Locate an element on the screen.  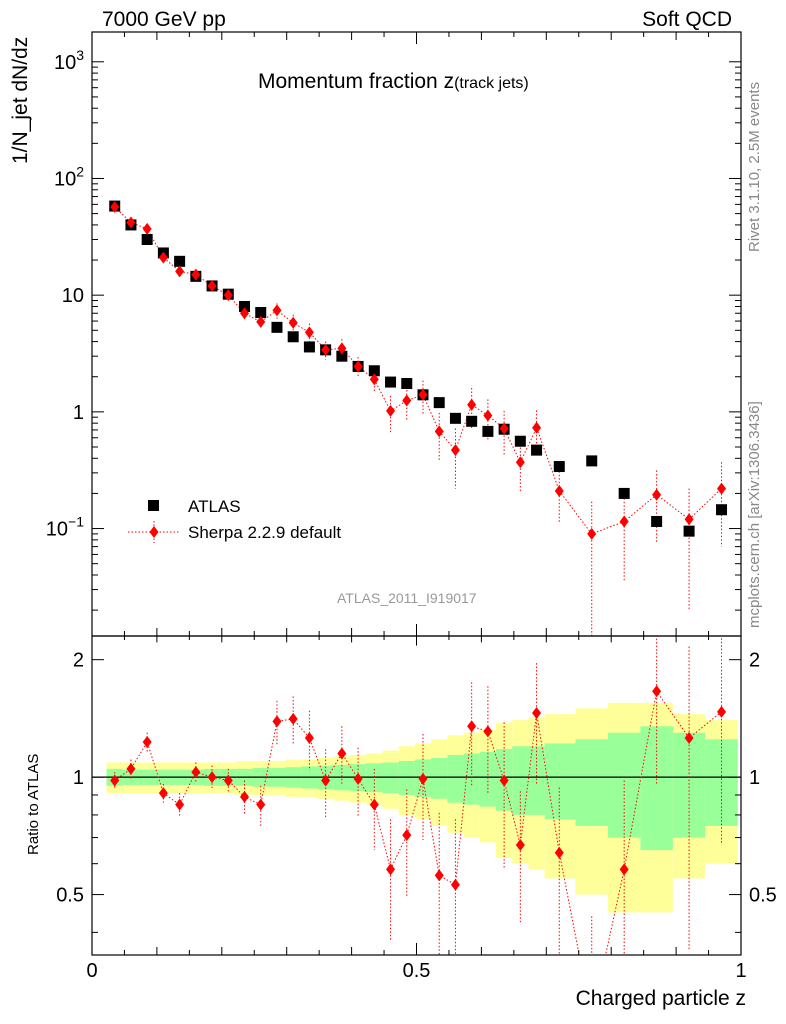
ratio-y-axis-label: Ratio to ATLAS is located at coordinates (33, 804).